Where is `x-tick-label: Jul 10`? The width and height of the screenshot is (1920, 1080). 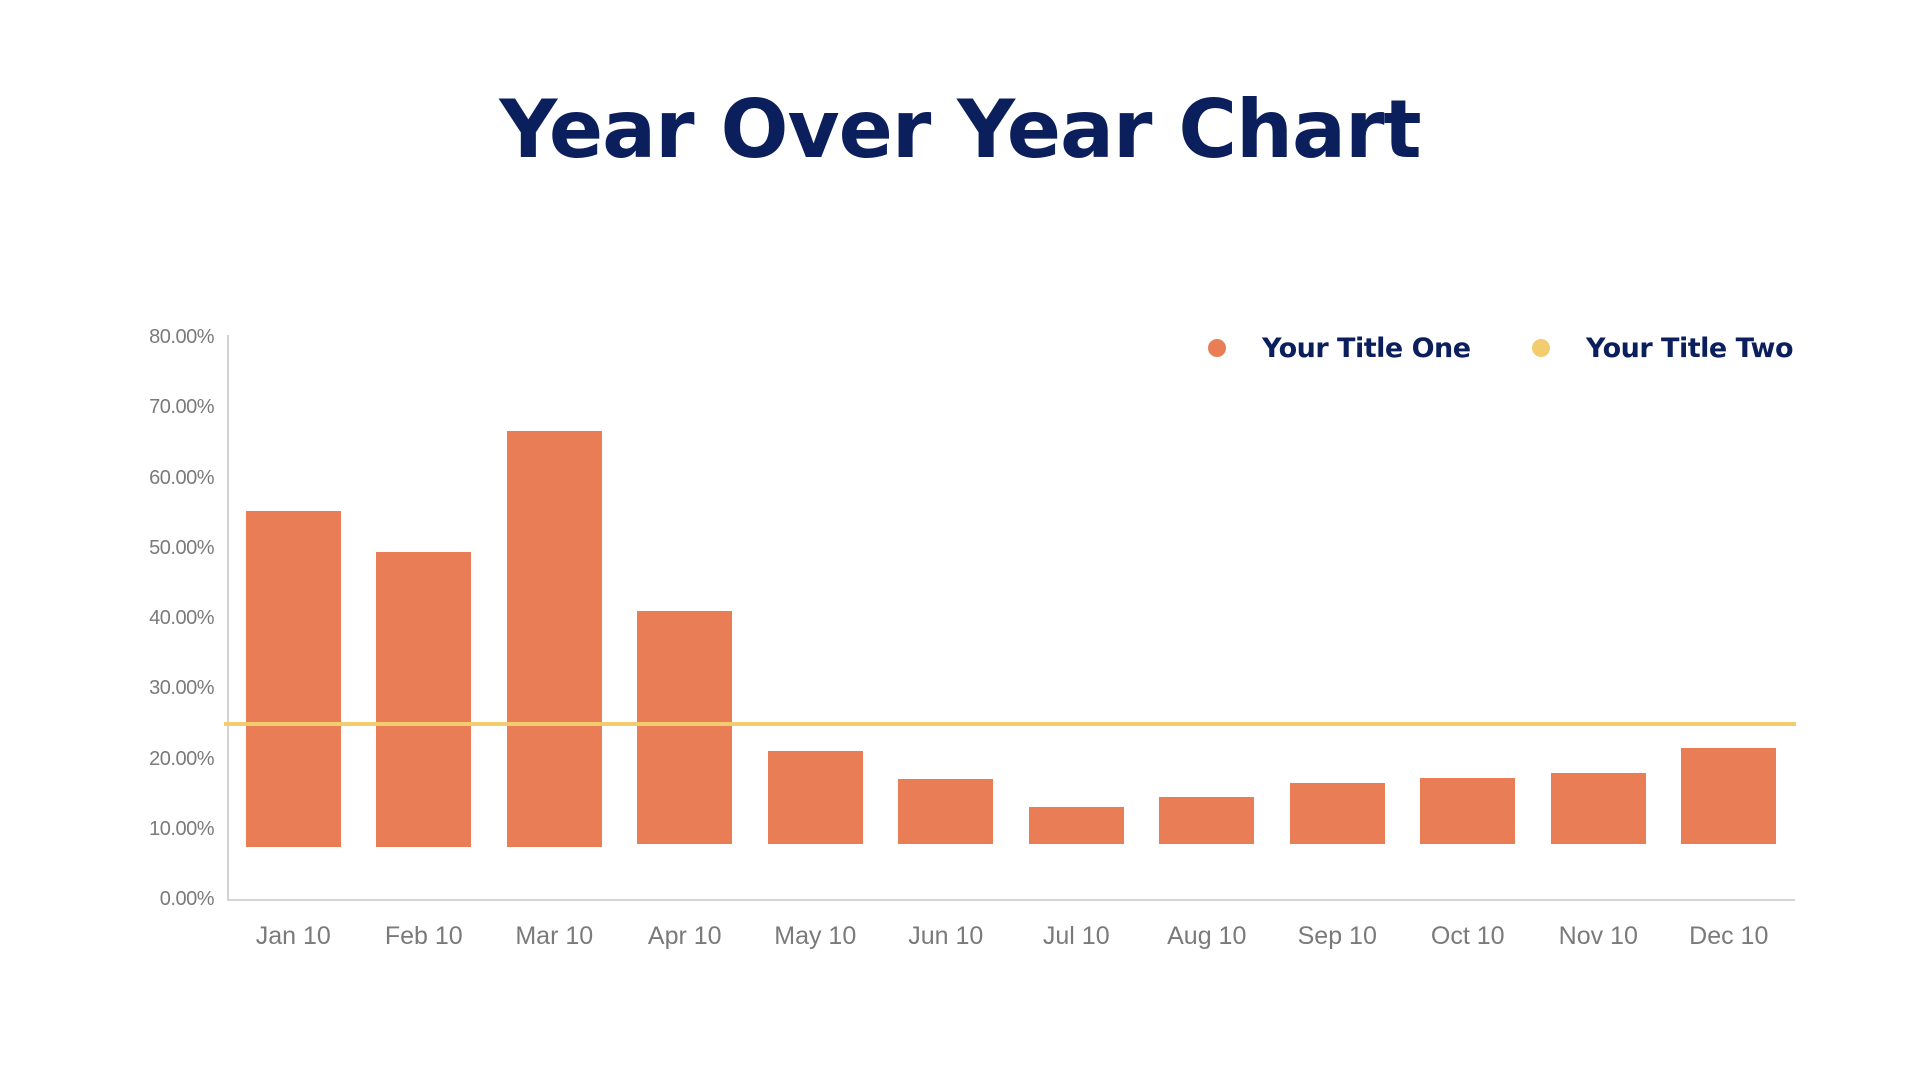
x-tick-label: Jul 10 is located at coordinates (1076, 936).